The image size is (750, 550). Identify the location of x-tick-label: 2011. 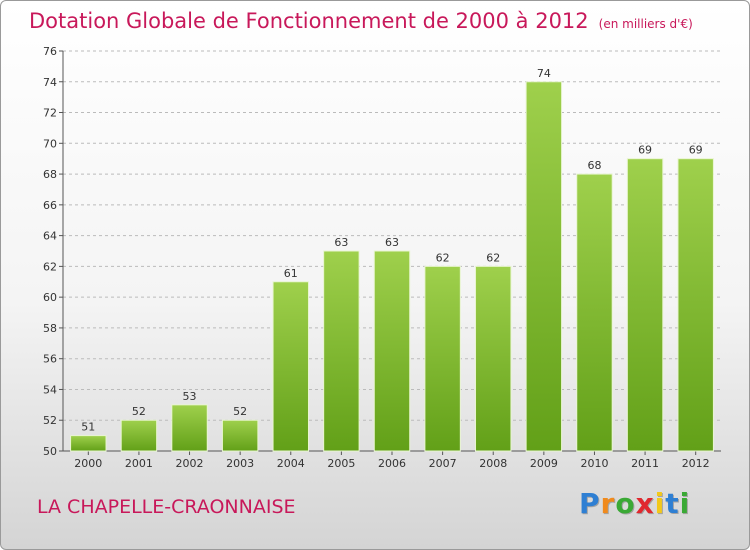
(645, 463).